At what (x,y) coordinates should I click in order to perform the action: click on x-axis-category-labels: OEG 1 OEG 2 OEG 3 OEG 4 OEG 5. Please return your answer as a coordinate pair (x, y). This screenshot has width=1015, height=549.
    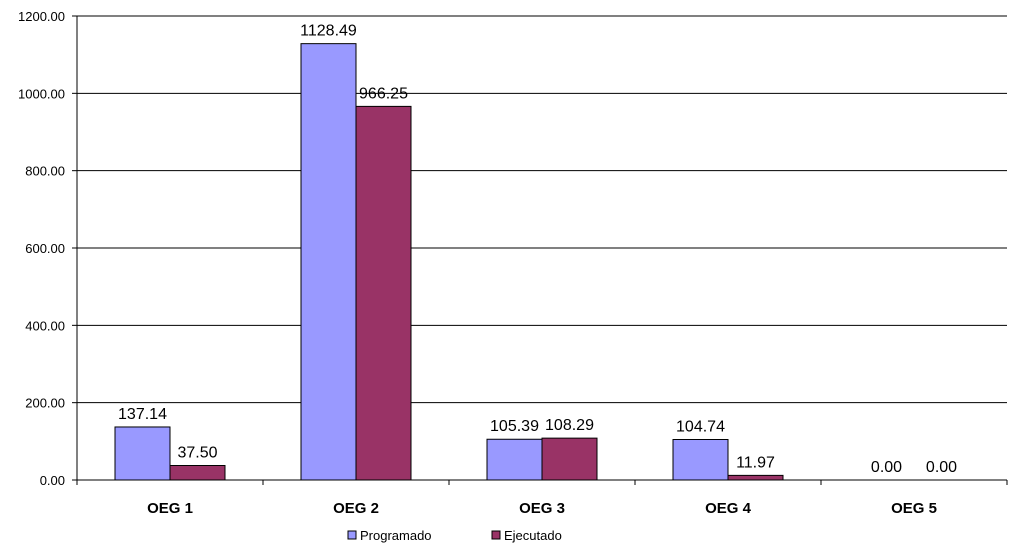
    Looking at the image, I should click on (542, 508).